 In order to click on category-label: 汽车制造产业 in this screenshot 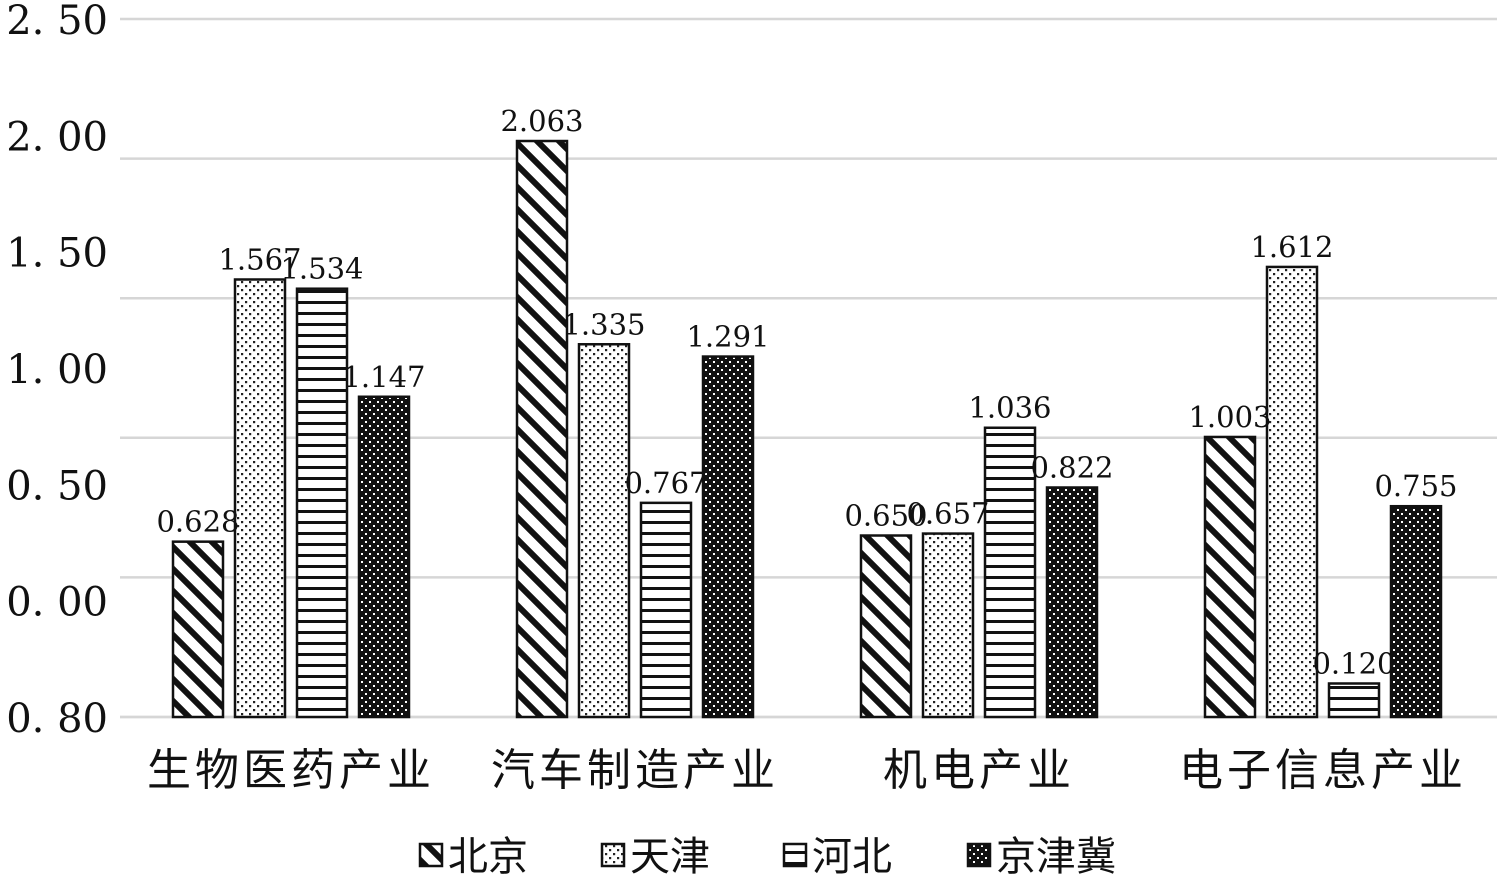, I will do `click(635, 770)`.